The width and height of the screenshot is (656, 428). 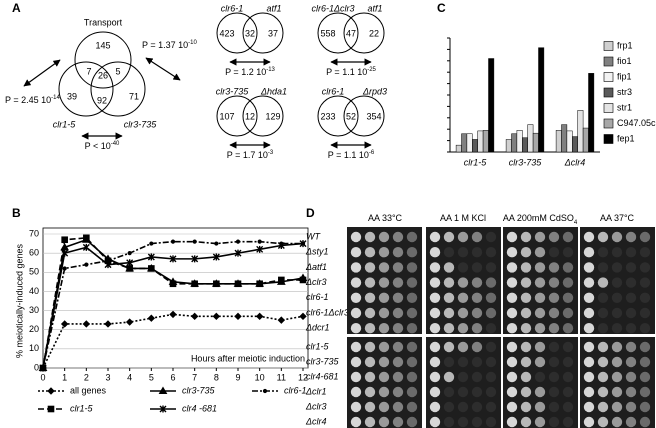 What do you see at coordinates (575, 162) in the screenshot?
I see `x-tick-label: Δclr4` at bounding box center [575, 162].